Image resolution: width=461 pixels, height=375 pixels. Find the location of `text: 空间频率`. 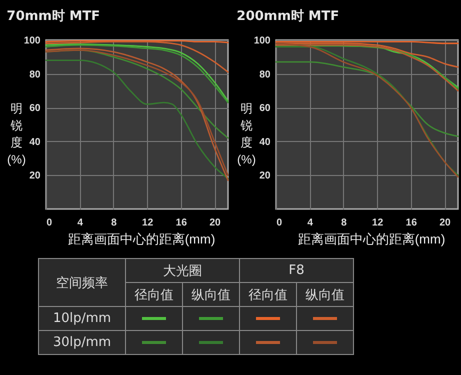

text: 空间频率 is located at coordinates (82, 282).